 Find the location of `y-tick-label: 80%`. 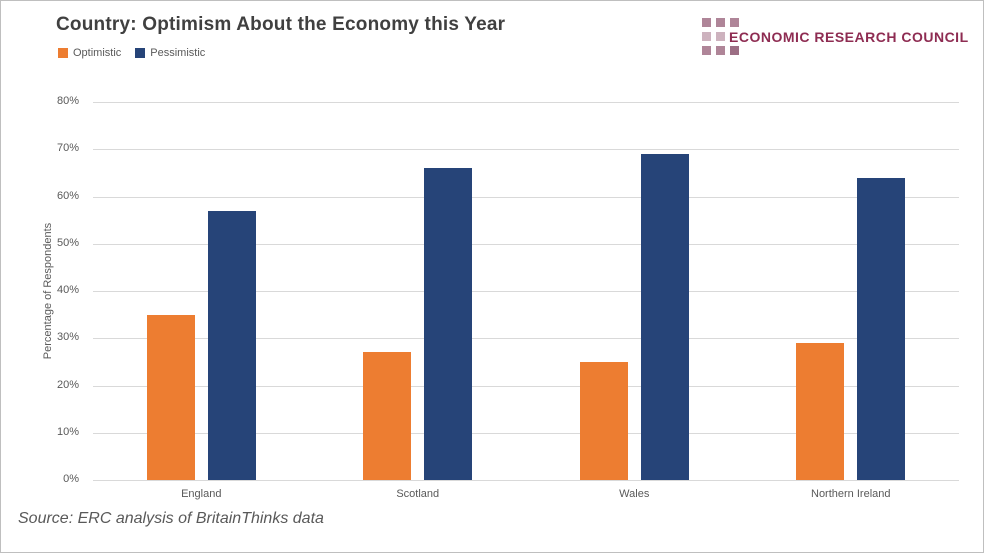

y-tick-label: 80% is located at coordinates (67, 101).